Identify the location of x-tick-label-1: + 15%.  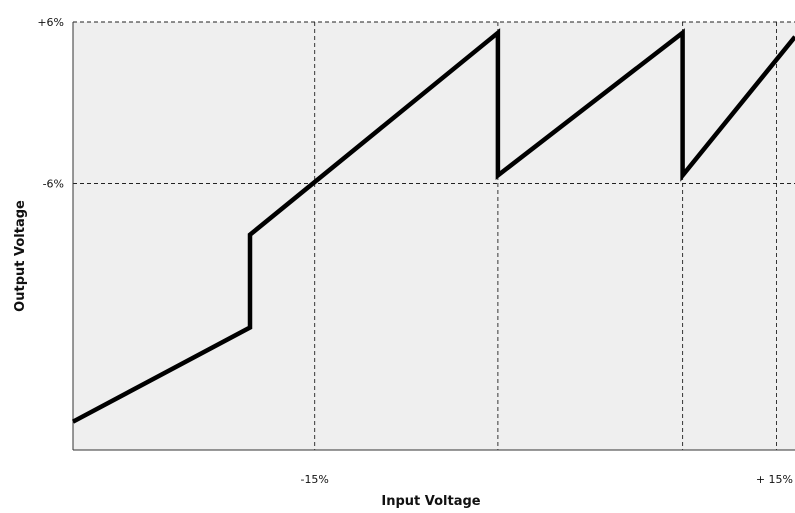
(774, 479).